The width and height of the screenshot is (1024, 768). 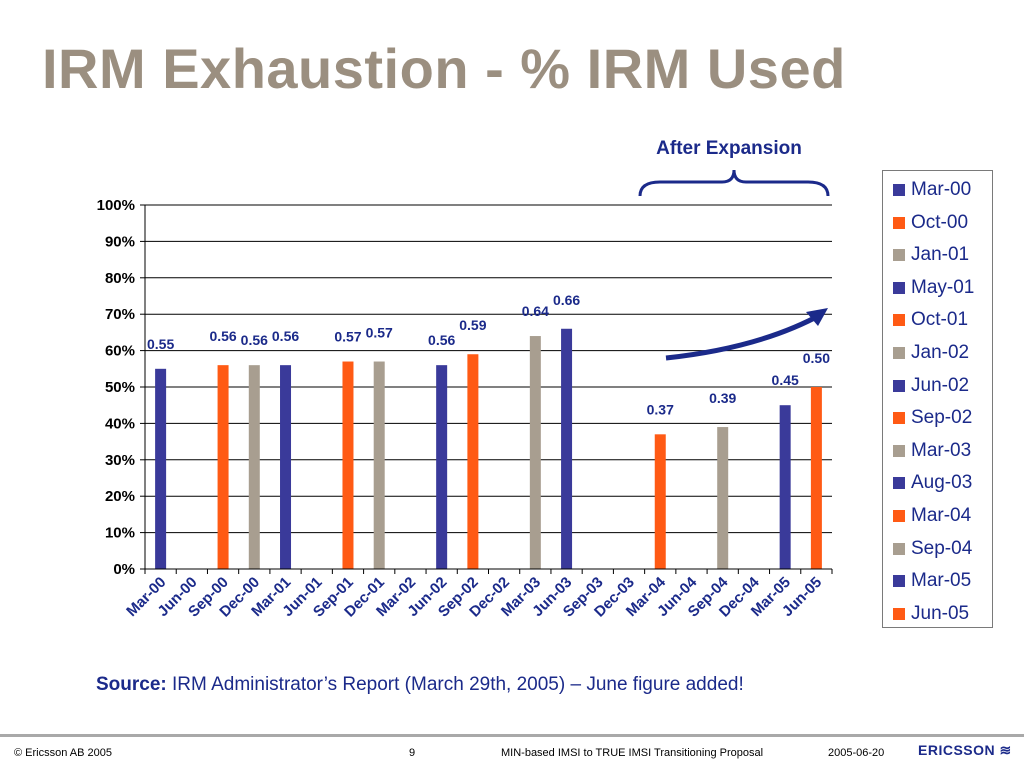 What do you see at coordinates (120, 460) in the screenshot?
I see `y-tick-label: 30%` at bounding box center [120, 460].